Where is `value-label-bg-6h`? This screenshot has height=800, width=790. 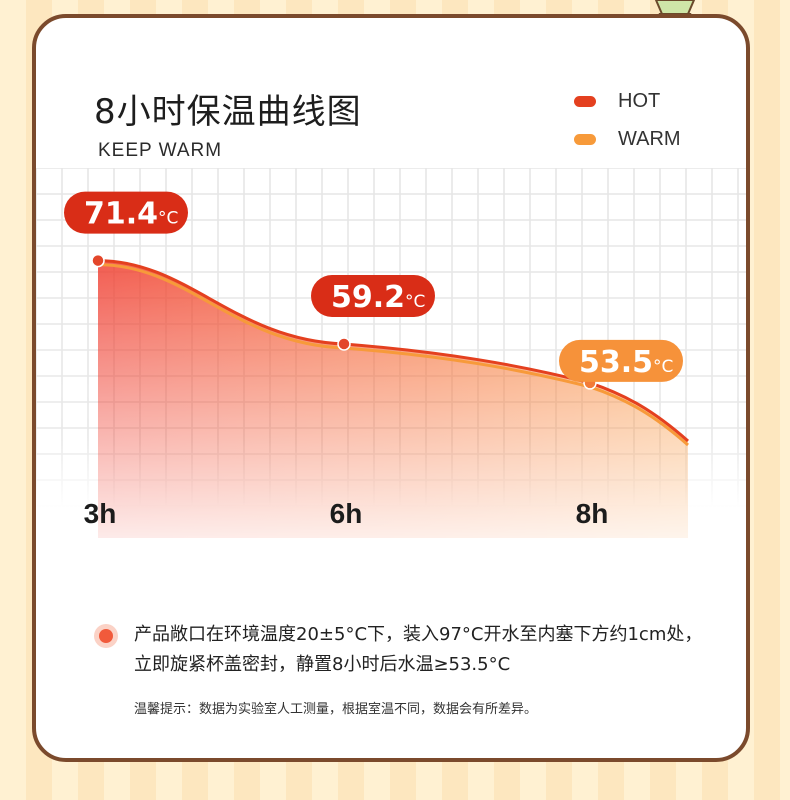
value-label-bg-6h is located at coordinates (373, 295).